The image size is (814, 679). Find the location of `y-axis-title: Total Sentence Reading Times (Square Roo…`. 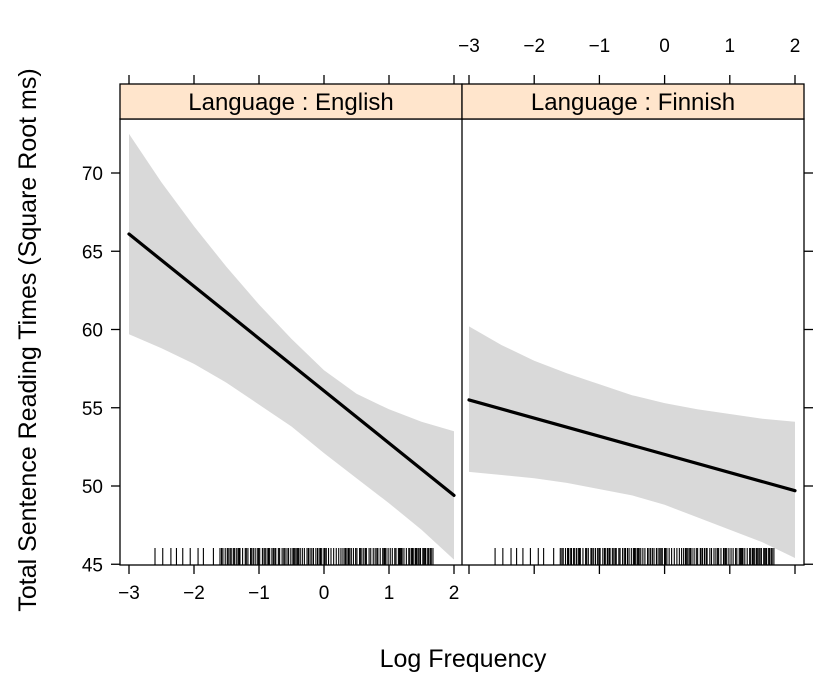

y-axis-title: Total Sentence Reading Times (Square Roo… is located at coordinates (28, 339).